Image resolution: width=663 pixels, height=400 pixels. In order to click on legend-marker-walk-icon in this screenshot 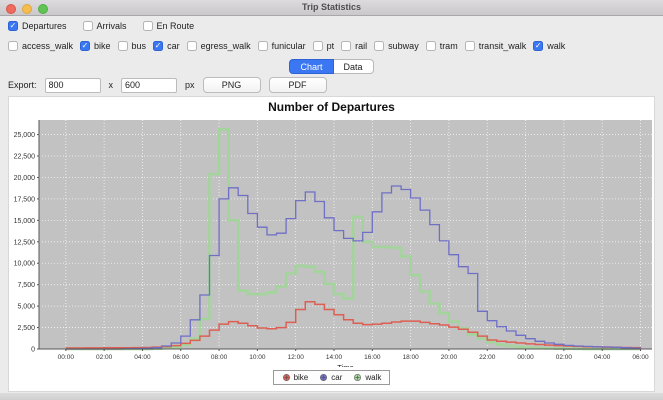, I will do `click(358, 377)`.